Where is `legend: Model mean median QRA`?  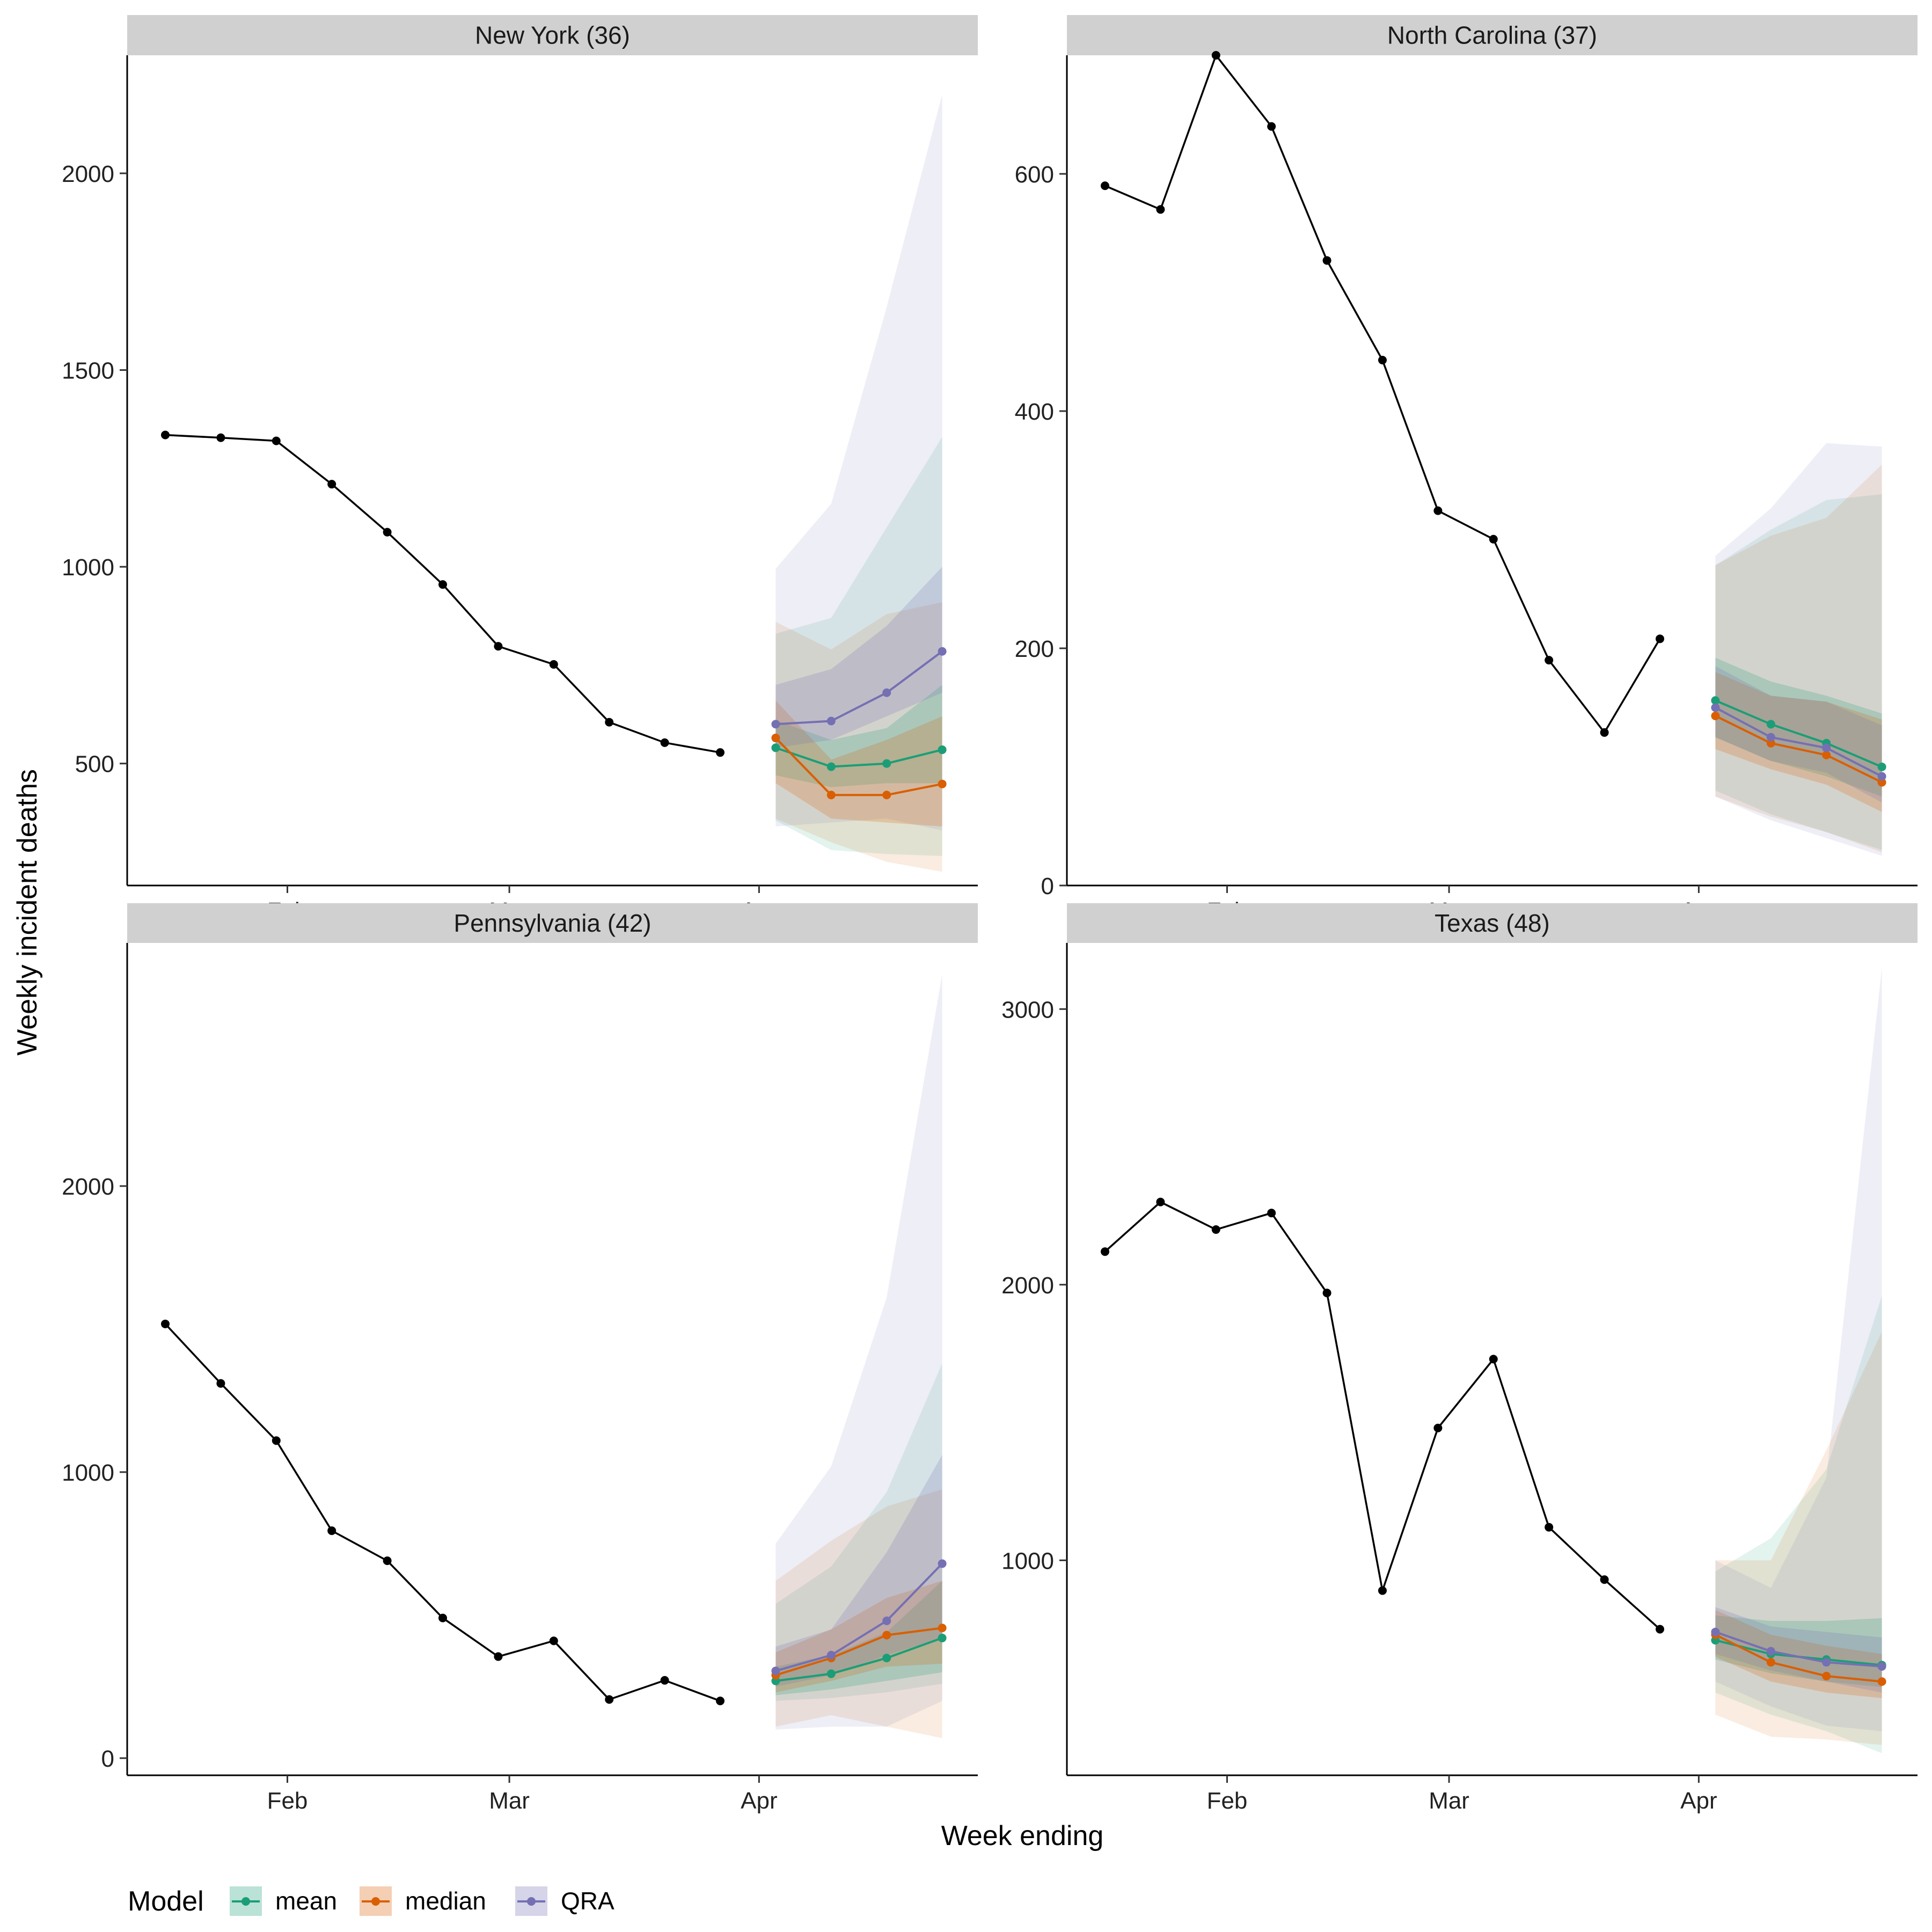
legend: Model mean median QRA is located at coordinates (371, 1901).